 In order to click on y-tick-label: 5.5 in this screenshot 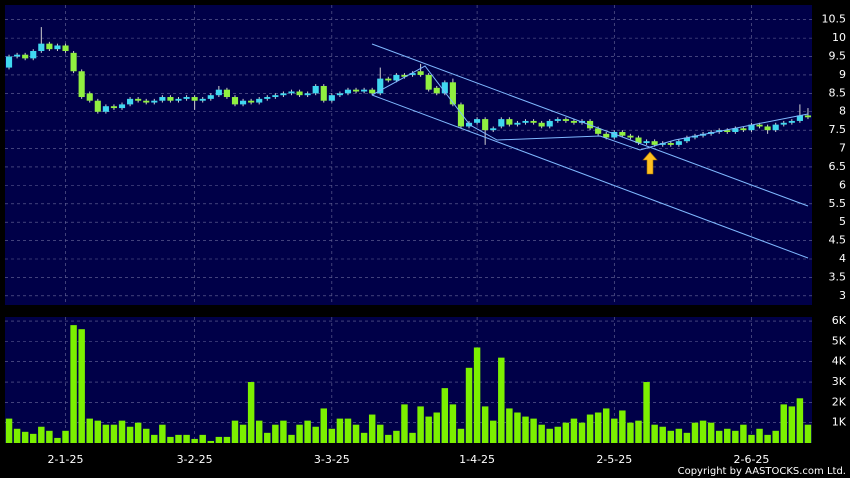, I will do `click(838, 203)`.